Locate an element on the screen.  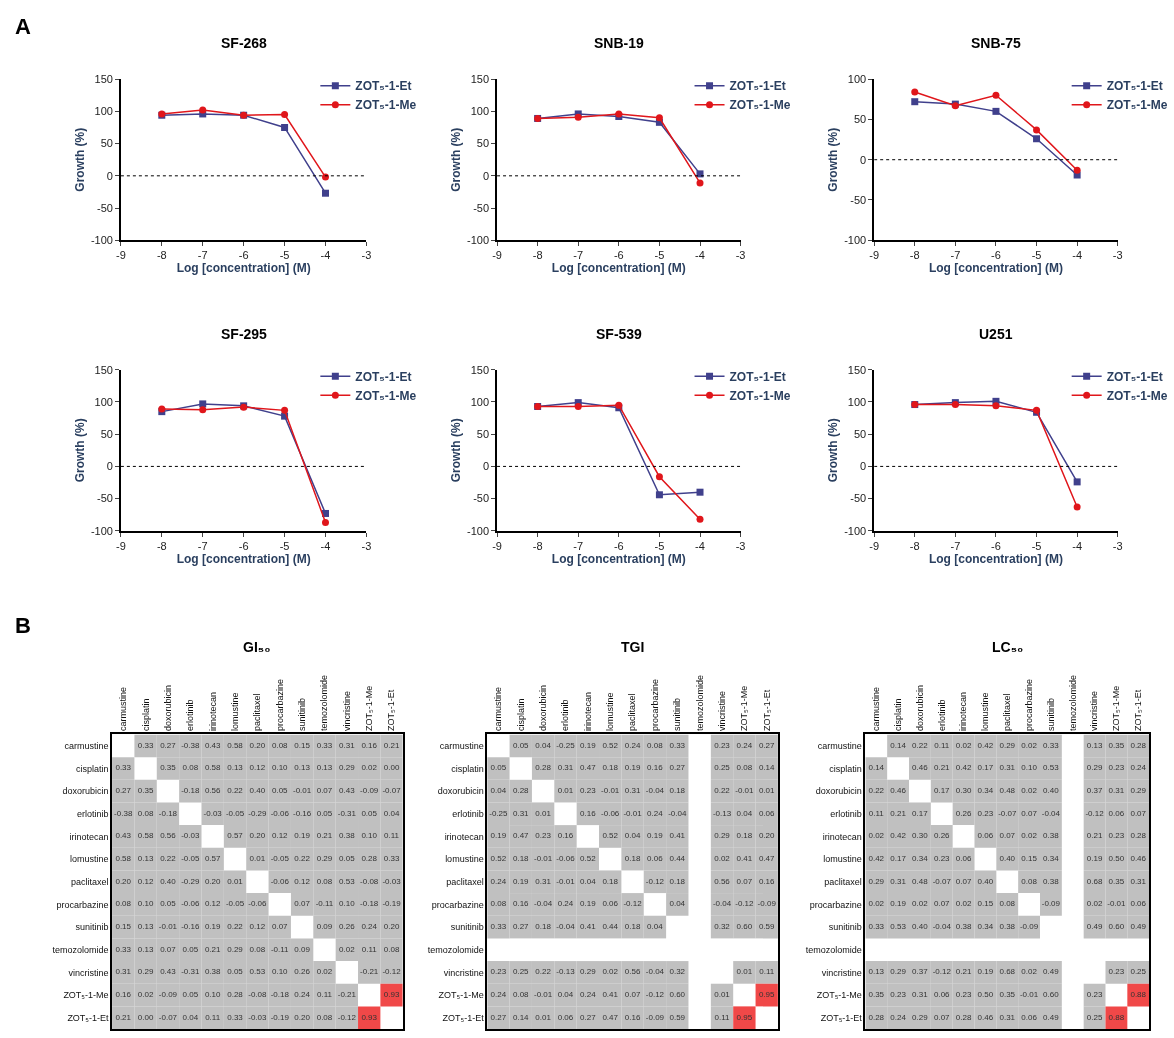
y-tick-label: sunitinib is located at coordinates (92, 927).